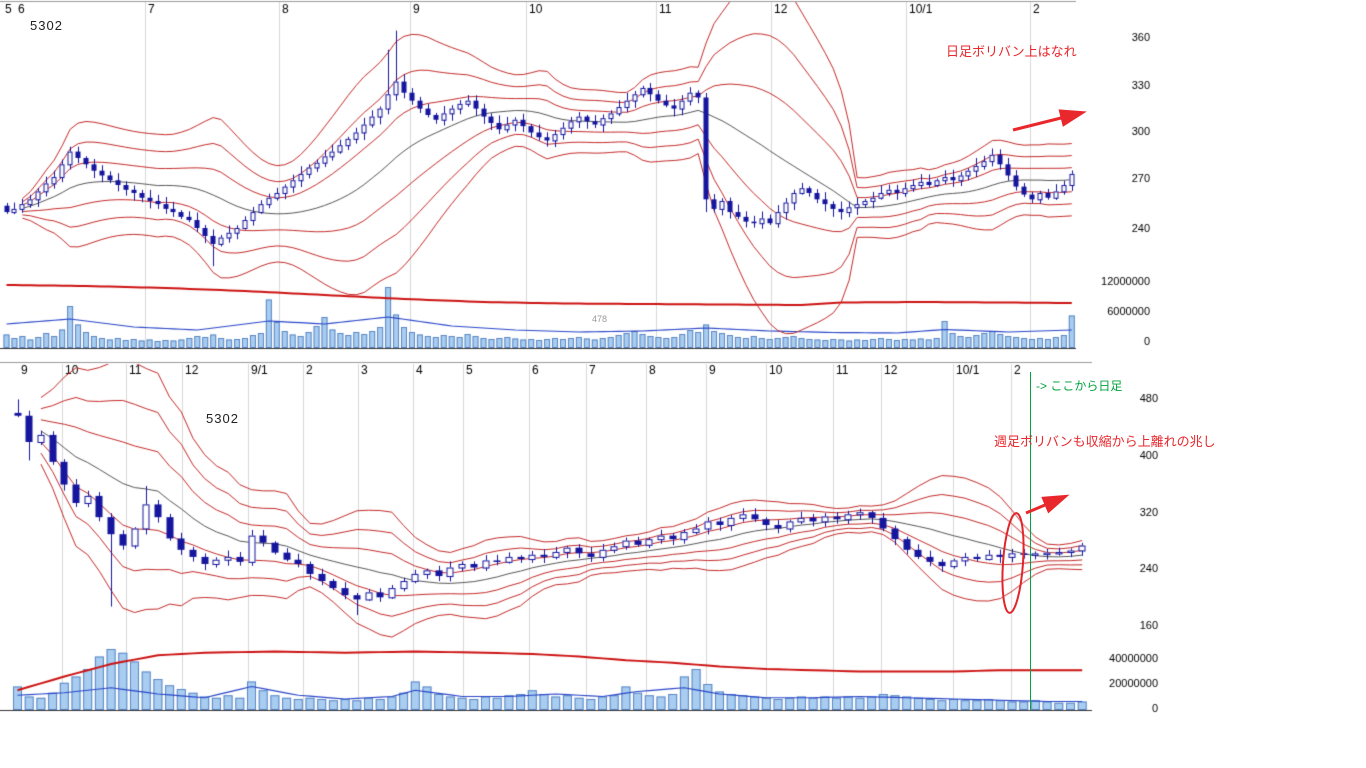  What do you see at coordinates (600, 319) in the screenshot?
I see `chart-watermark: 478` at bounding box center [600, 319].